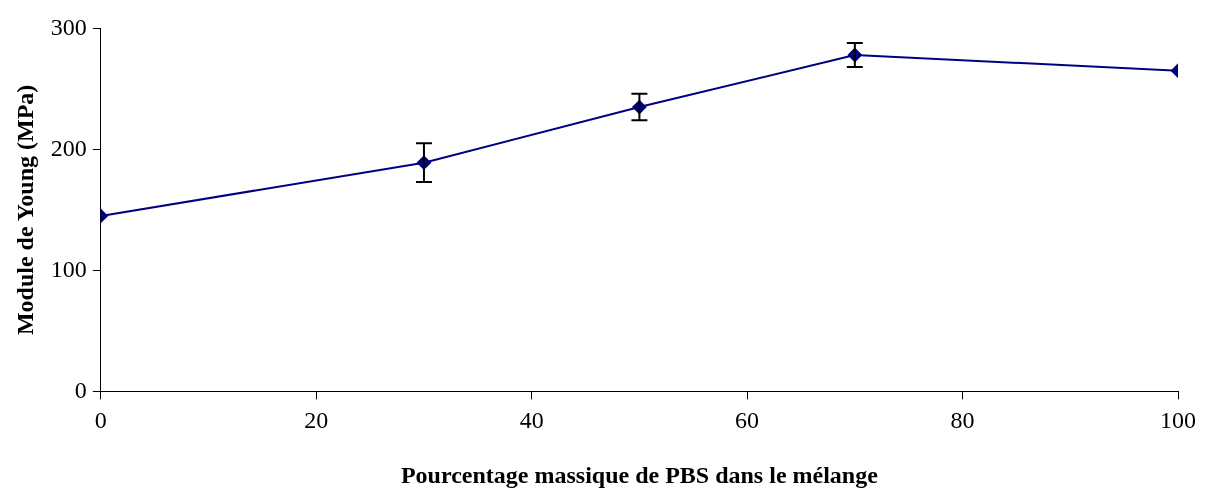  Describe the element at coordinates (68, 268) in the screenshot. I see `y-tick-label: 100` at that location.